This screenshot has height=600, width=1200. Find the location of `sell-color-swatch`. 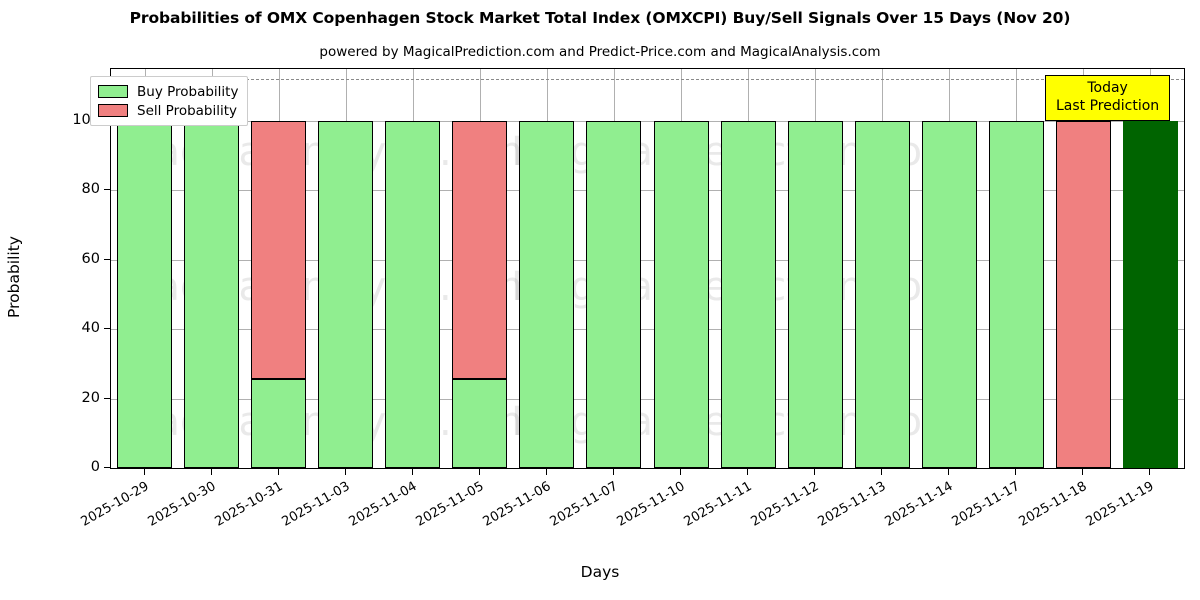

sell-color-swatch is located at coordinates (113, 110).